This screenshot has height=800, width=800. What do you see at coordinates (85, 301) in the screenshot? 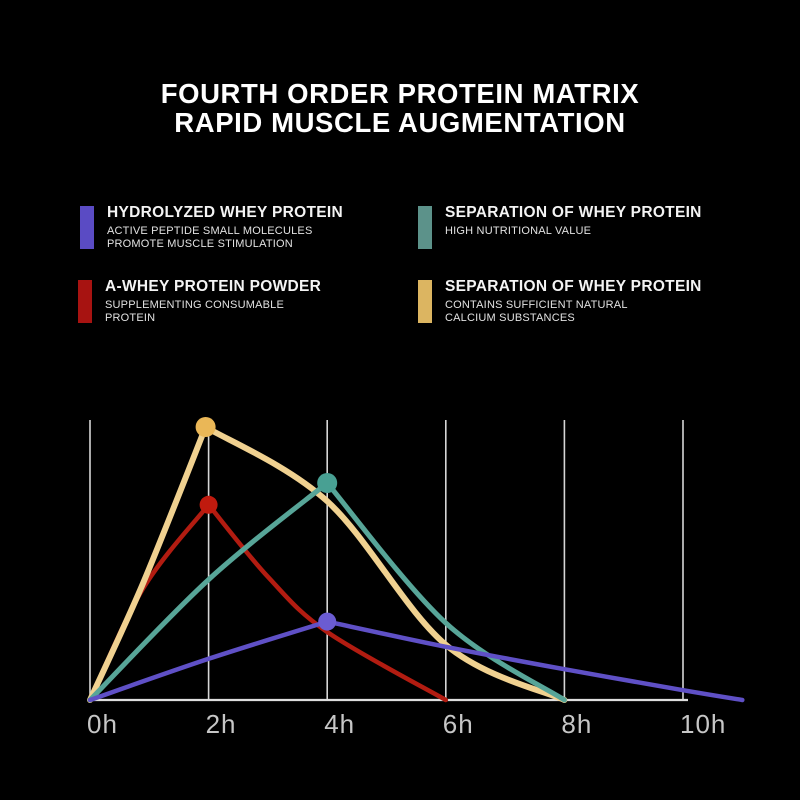
I see `legend-color-chip-red` at bounding box center [85, 301].